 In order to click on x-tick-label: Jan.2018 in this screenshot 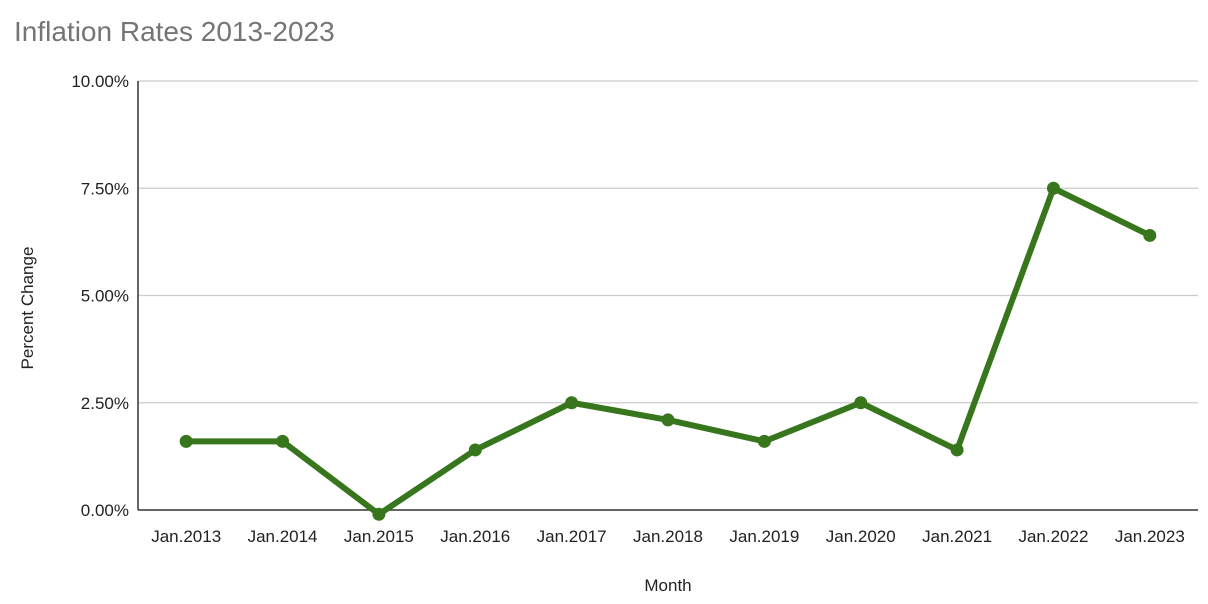, I will do `click(668, 536)`.